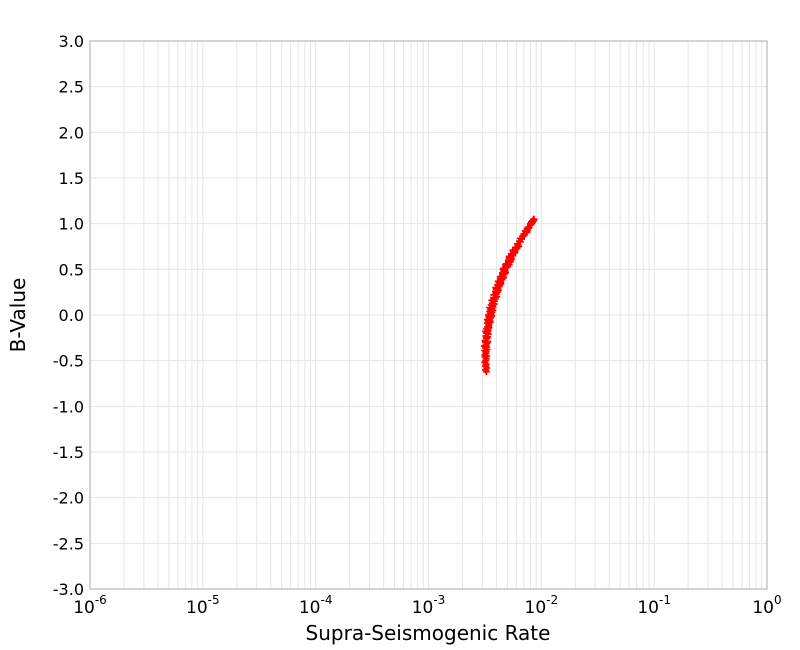 The width and height of the screenshot is (800, 650). I want to click on y-tick-label: 3.0, so click(71, 41).